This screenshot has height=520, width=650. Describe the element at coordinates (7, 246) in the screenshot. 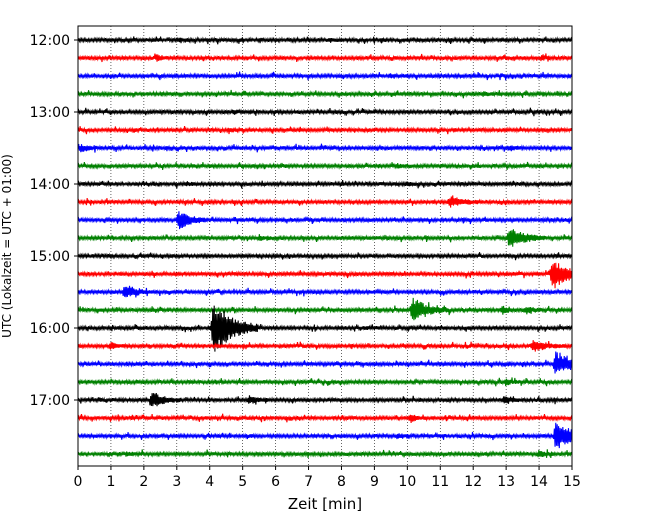

I see `y-axis-label: UTC (Lokalzeit = UTC + 01:00)` at that location.